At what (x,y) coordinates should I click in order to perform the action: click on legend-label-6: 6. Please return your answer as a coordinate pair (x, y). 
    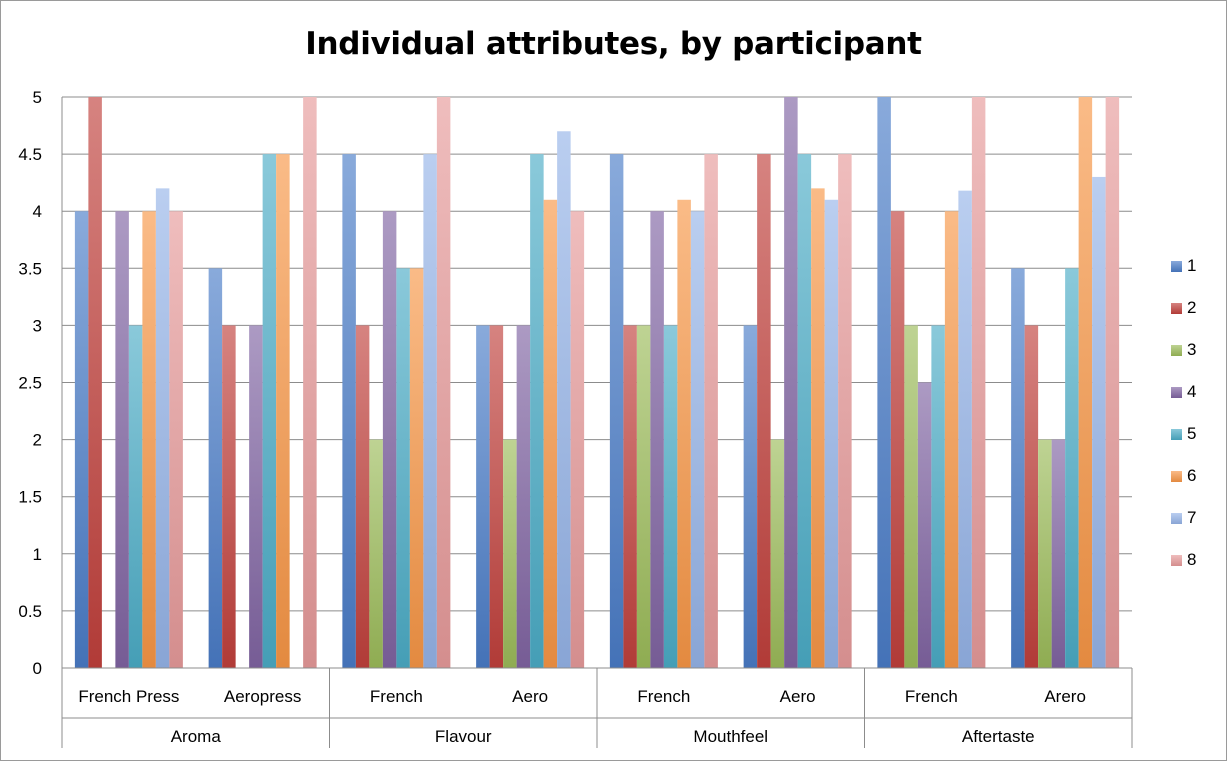
    Looking at the image, I should click on (1191, 475).